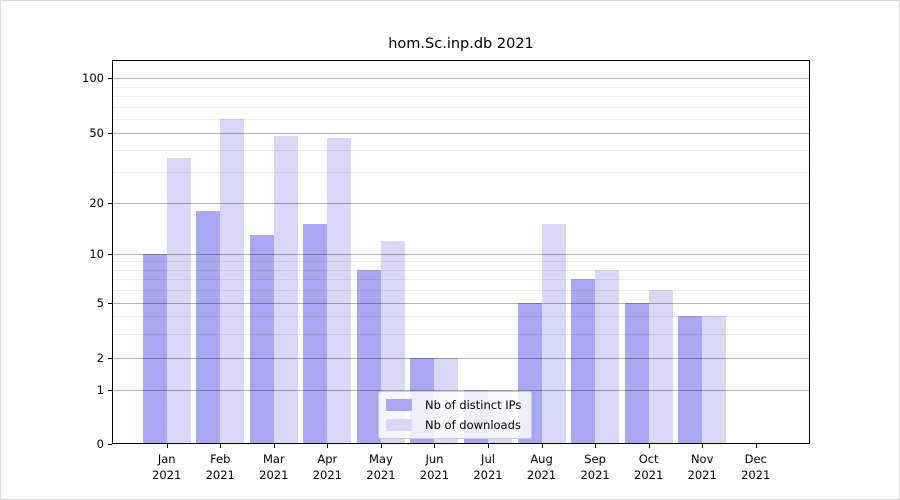 This screenshot has width=900, height=500. I want to click on legend-label-distinct-ips: Nb of distinct IPs, so click(473, 405).